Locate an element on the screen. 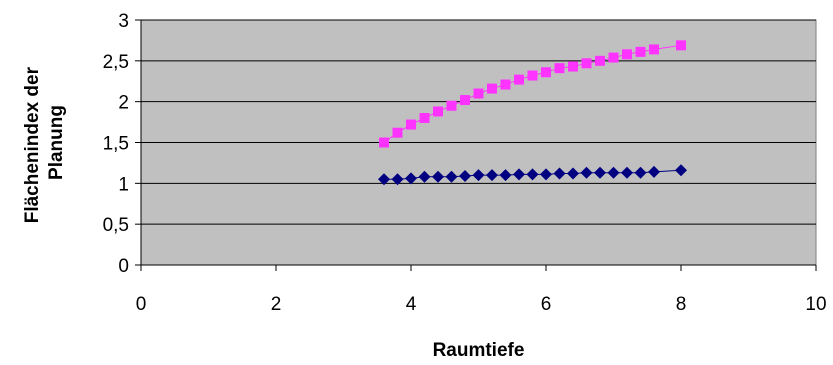  x-tick-label: 0 is located at coordinates (141, 304).